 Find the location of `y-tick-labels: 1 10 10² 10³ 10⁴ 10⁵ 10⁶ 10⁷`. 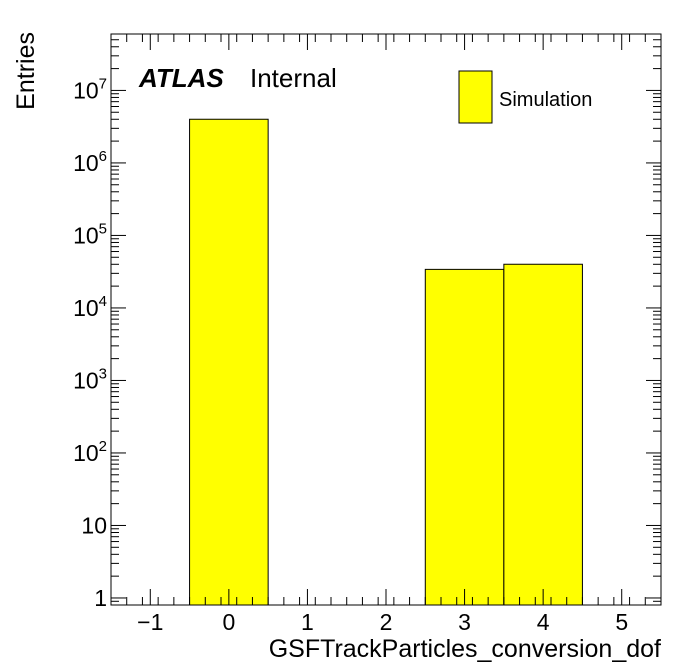

y-tick-labels: 1 10 10² 10³ 10⁴ 10⁵ 10⁶ 10⁷ is located at coordinates (90, 343).